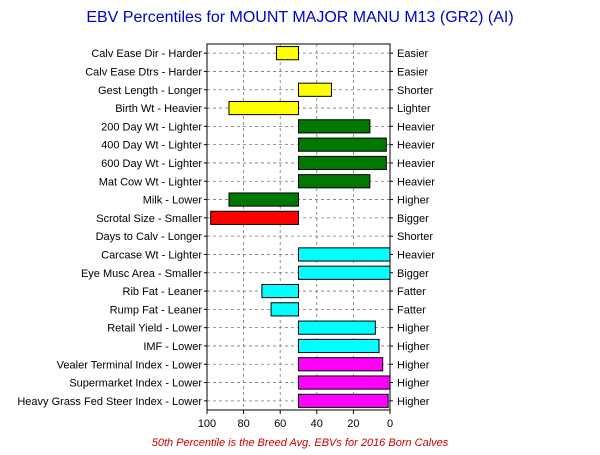  I want to click on row-label-left: Calv Ease Dir - Harder, so click(146, 54).